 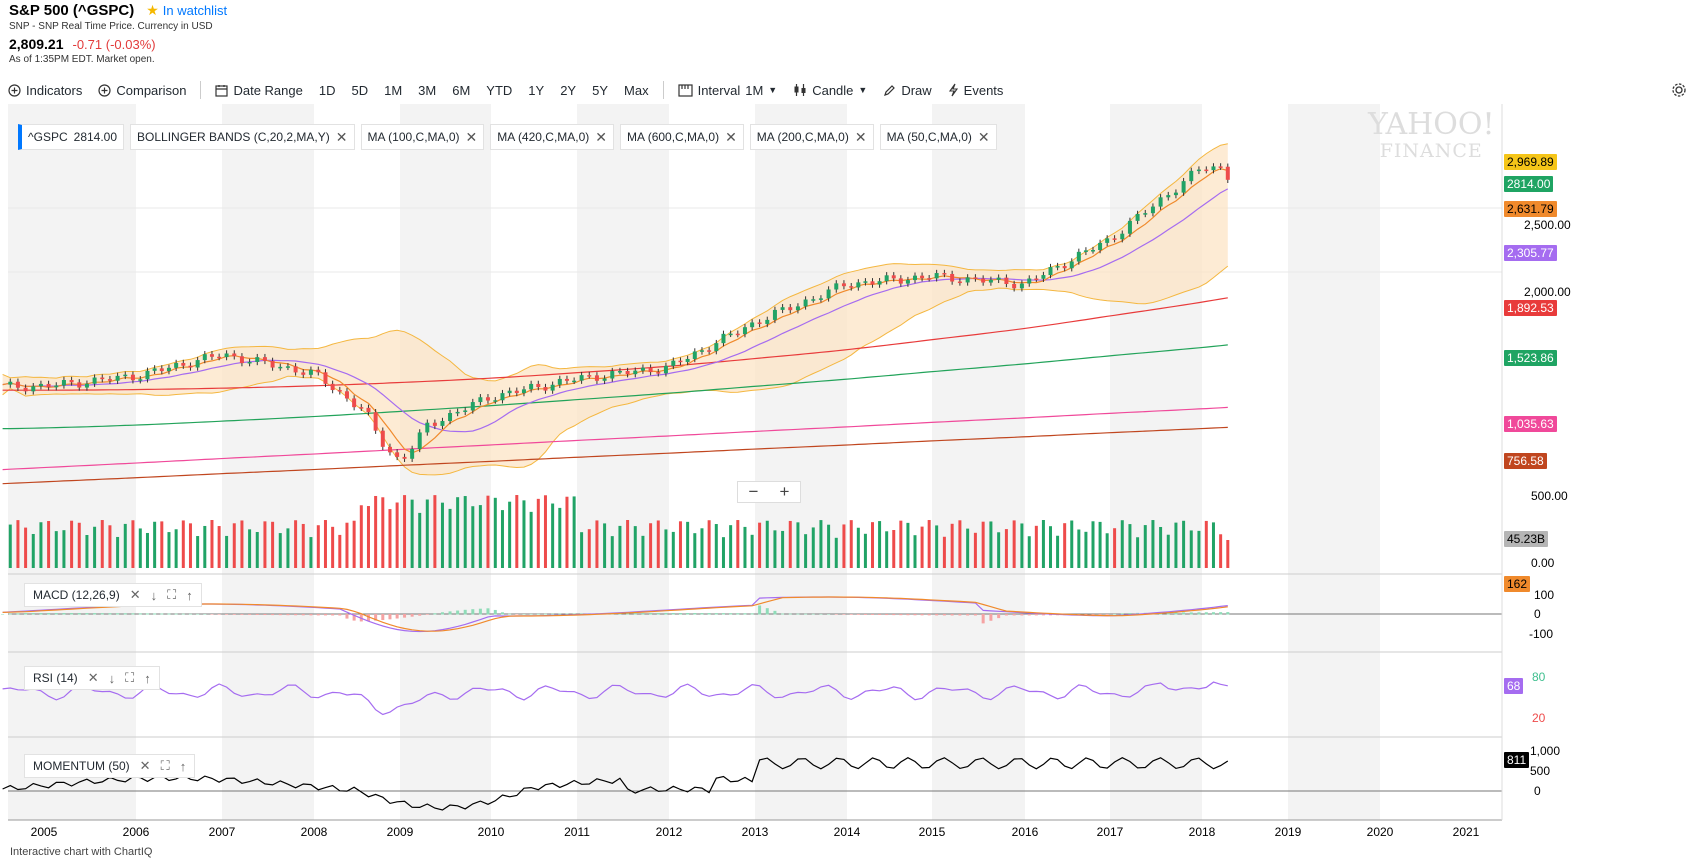 What do you see at coordinates (422, 137) in the screenshot?
I see `ma-100-chip: MA (100,C,MA,0) ✕` at bounding box center [422, 137].